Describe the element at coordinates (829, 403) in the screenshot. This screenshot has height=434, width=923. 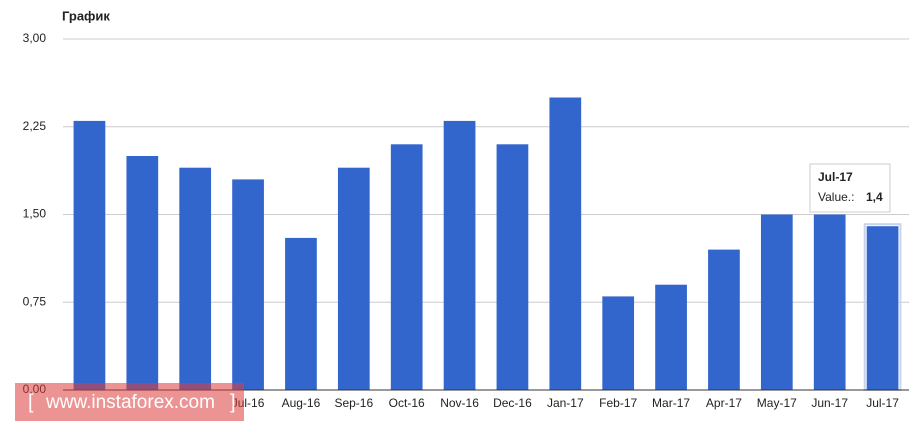
I see `x-tick-label: Jun-17` at that location.